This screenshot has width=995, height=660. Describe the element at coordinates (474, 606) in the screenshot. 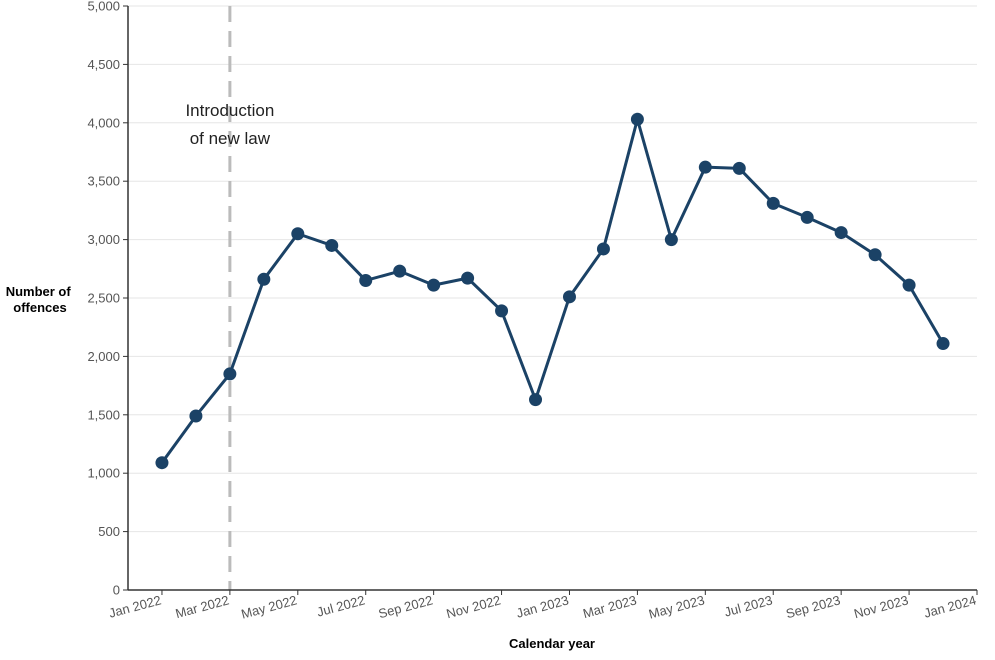

I see `x-tick-label: Nov 2022` at that location.